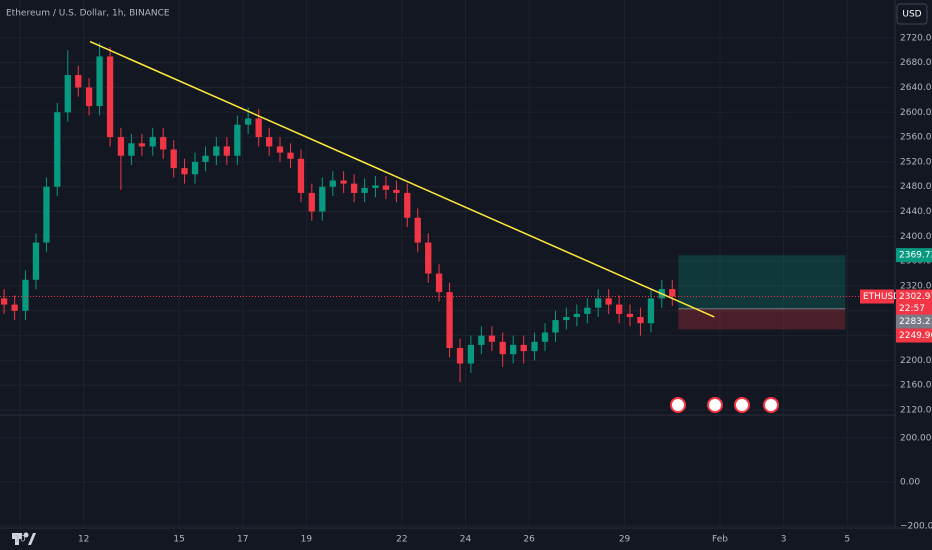 The image size is (932, 550). What do you see at coordinates (242, 540) in the screenshot?
I see `x-tick-label: 17` at bounding box center [242, 540].